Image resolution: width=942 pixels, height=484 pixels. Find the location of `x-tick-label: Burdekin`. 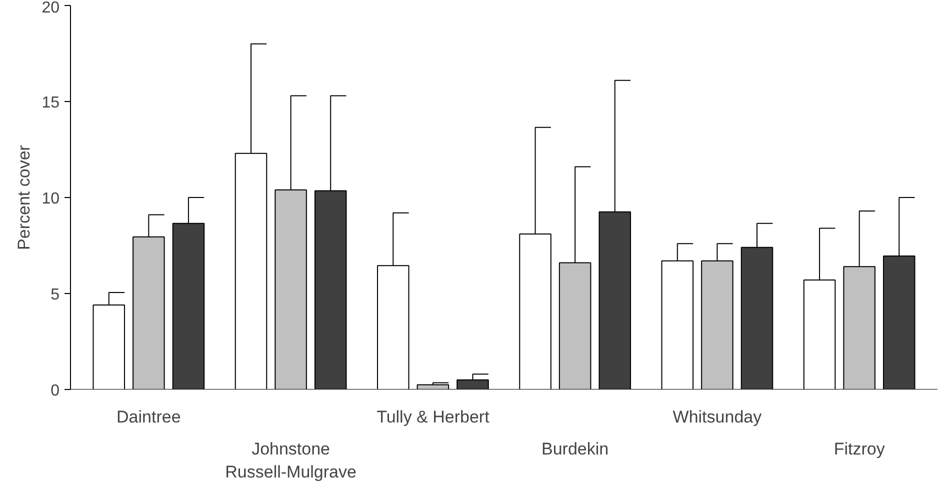

x-tick-label: Burdekin is located at coordinates (575, 449).